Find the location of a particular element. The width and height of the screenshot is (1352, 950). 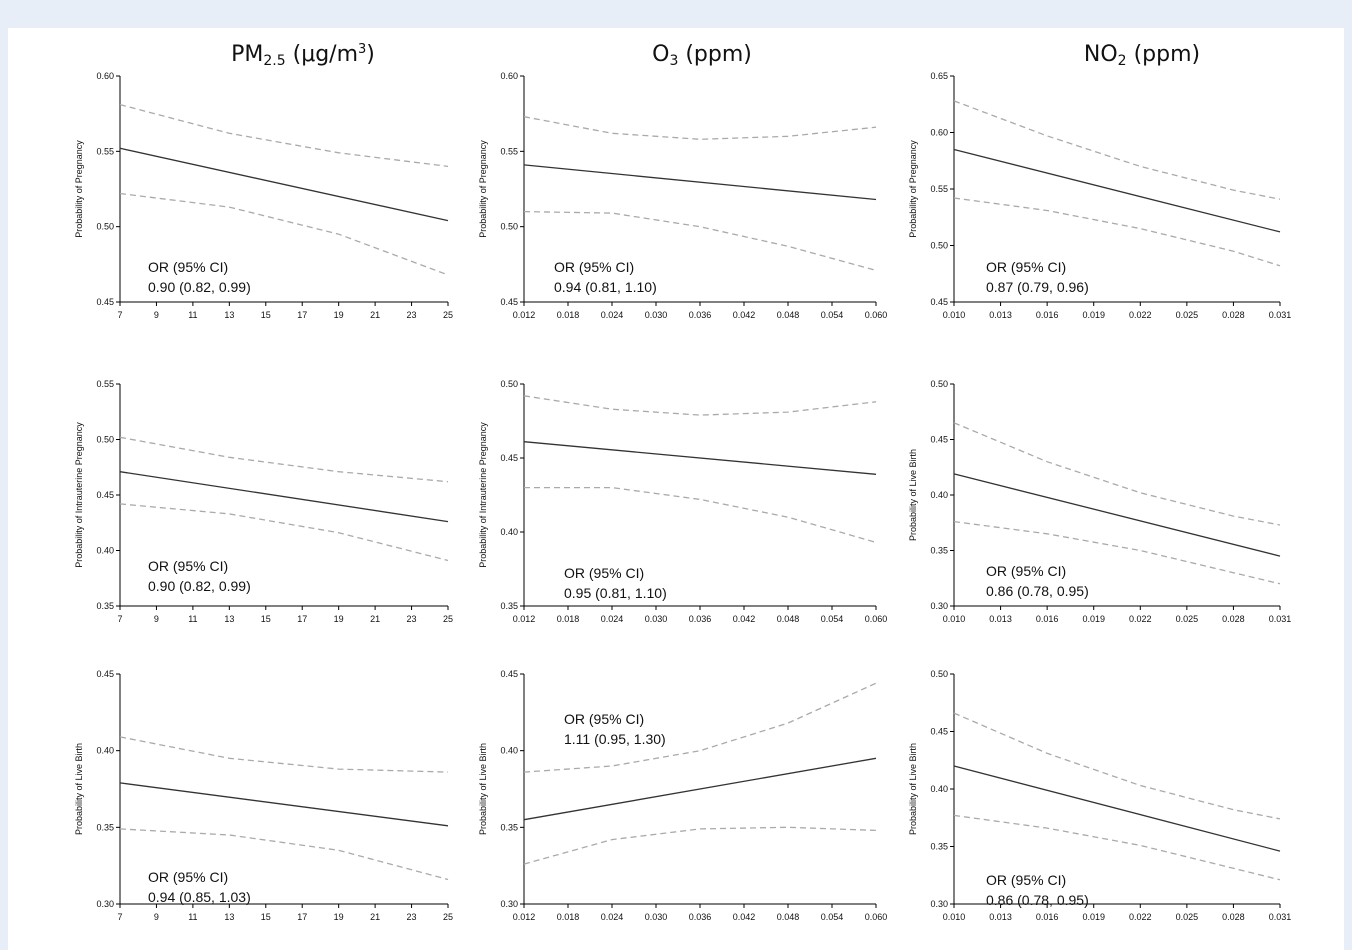

column-title-pm25-unit-sup: 3 is located at coordinates (362, 49).